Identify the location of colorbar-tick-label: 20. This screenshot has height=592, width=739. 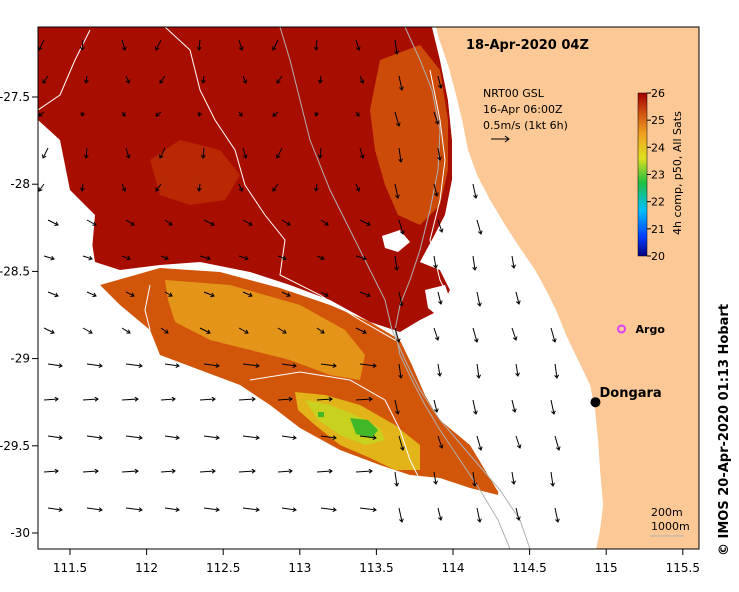
(658, 256).